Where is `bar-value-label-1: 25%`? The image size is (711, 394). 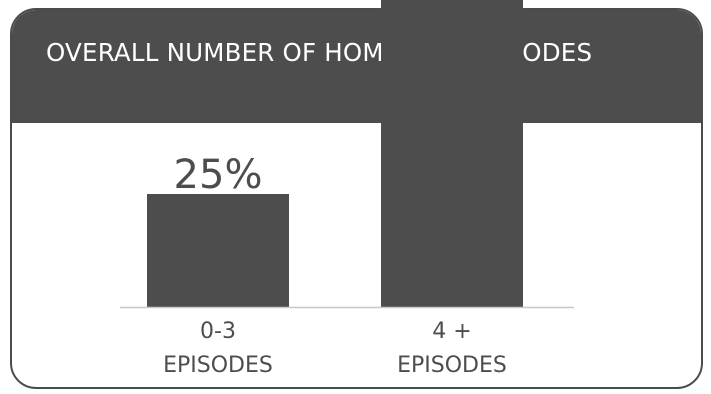 bar-value-label-1: 25% is located at coordinates (218, 175).